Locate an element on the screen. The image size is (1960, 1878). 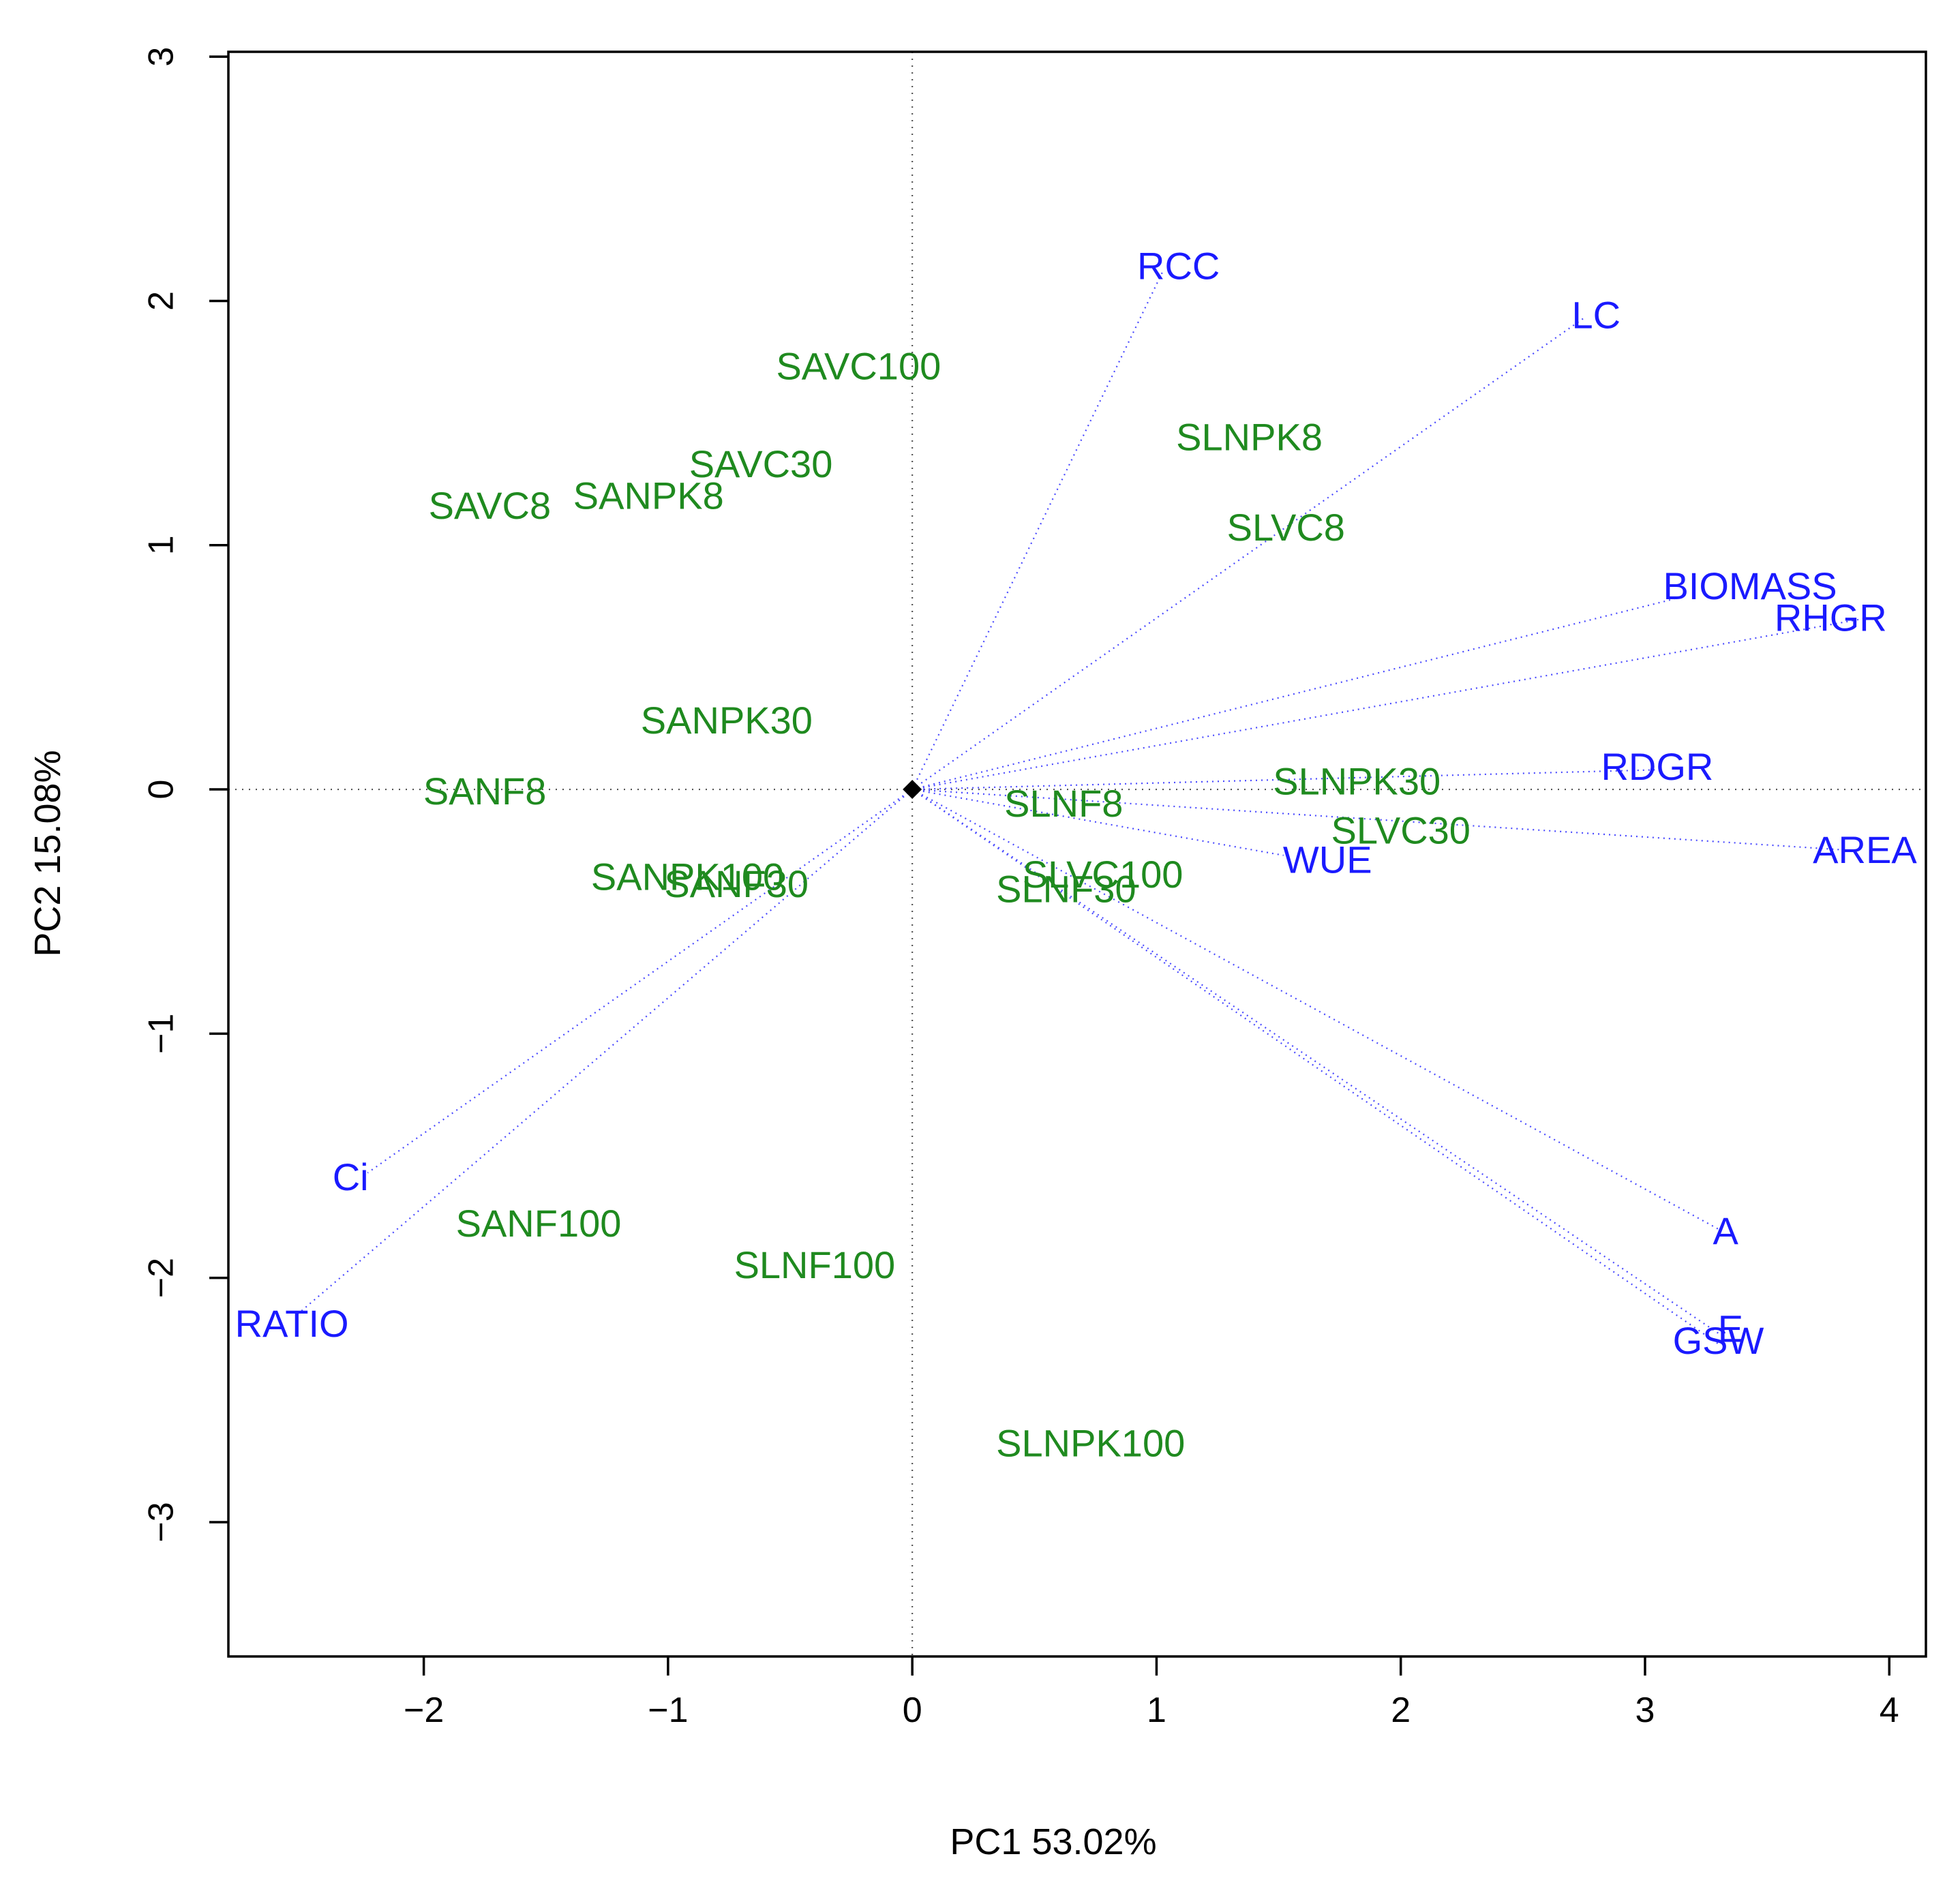
var-label-biomass: BIOMASS is located at coordinates (1750, 585).